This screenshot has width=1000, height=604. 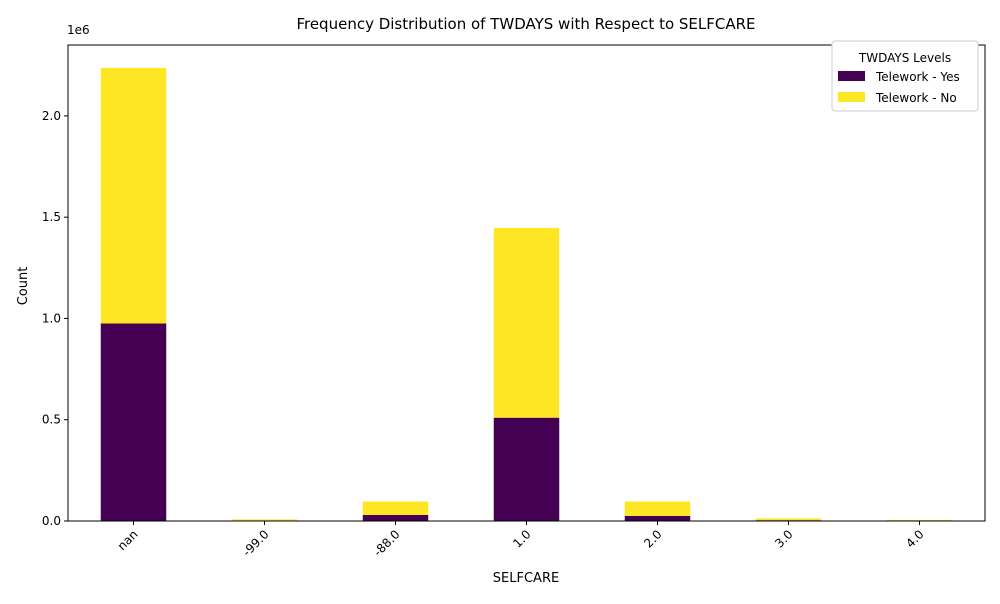 What do you see at coordinates (51, 420) in the screenshot?
I see `y-tick-label: 0.5` at bounding box center [51, 420].